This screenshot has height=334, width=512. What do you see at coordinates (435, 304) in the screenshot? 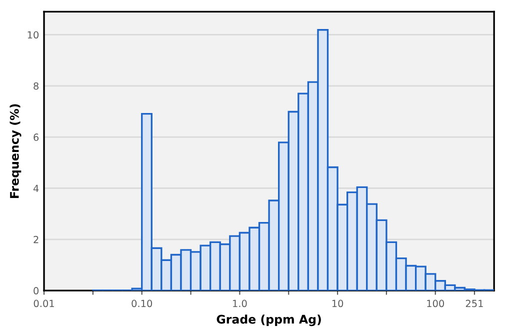
I see `x-tick-label: 100` at bounding box center [435, 304].